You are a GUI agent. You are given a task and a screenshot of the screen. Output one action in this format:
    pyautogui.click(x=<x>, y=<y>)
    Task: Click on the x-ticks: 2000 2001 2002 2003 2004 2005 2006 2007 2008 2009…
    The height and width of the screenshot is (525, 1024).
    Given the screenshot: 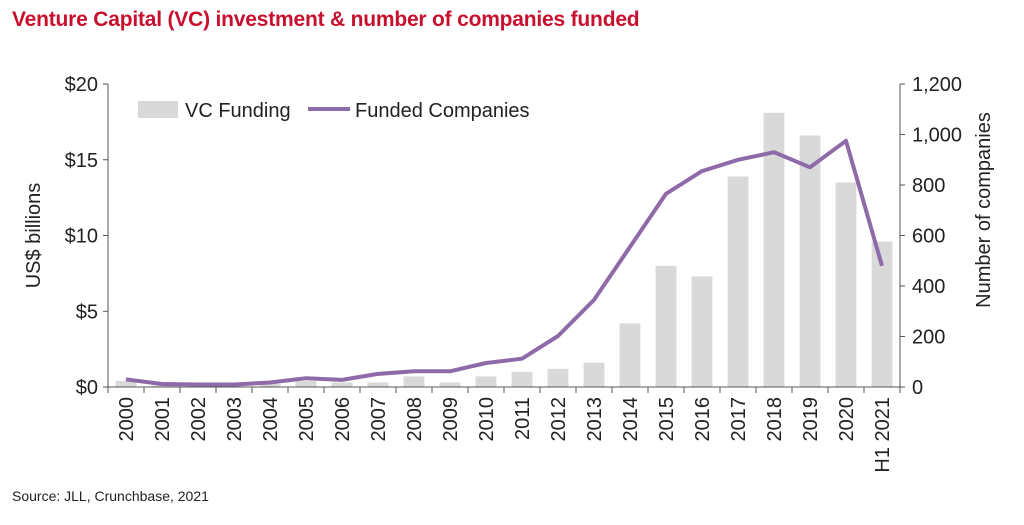 What is the action you would take?
    pyautogui.click(x=504, y=430)
    